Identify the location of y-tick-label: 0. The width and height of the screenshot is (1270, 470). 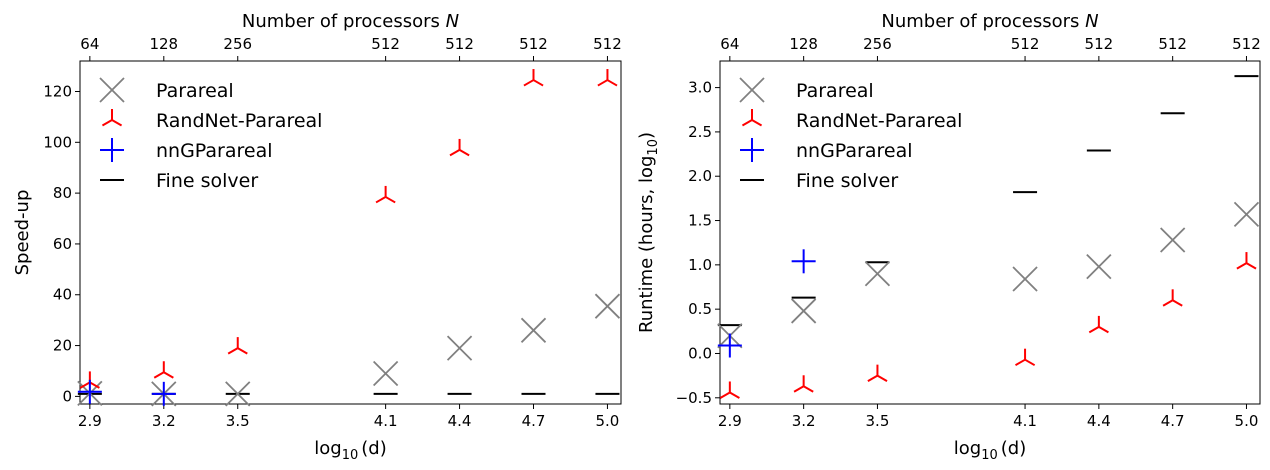
(67, 396).